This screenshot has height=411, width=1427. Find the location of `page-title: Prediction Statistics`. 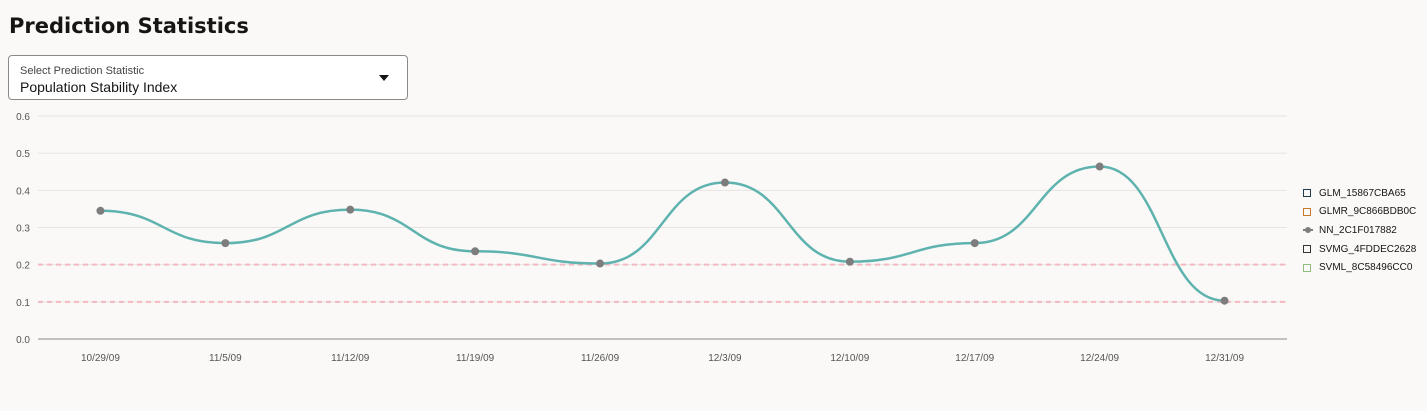

page-title: Prediction Statistics is located at coordinates (129, 26).